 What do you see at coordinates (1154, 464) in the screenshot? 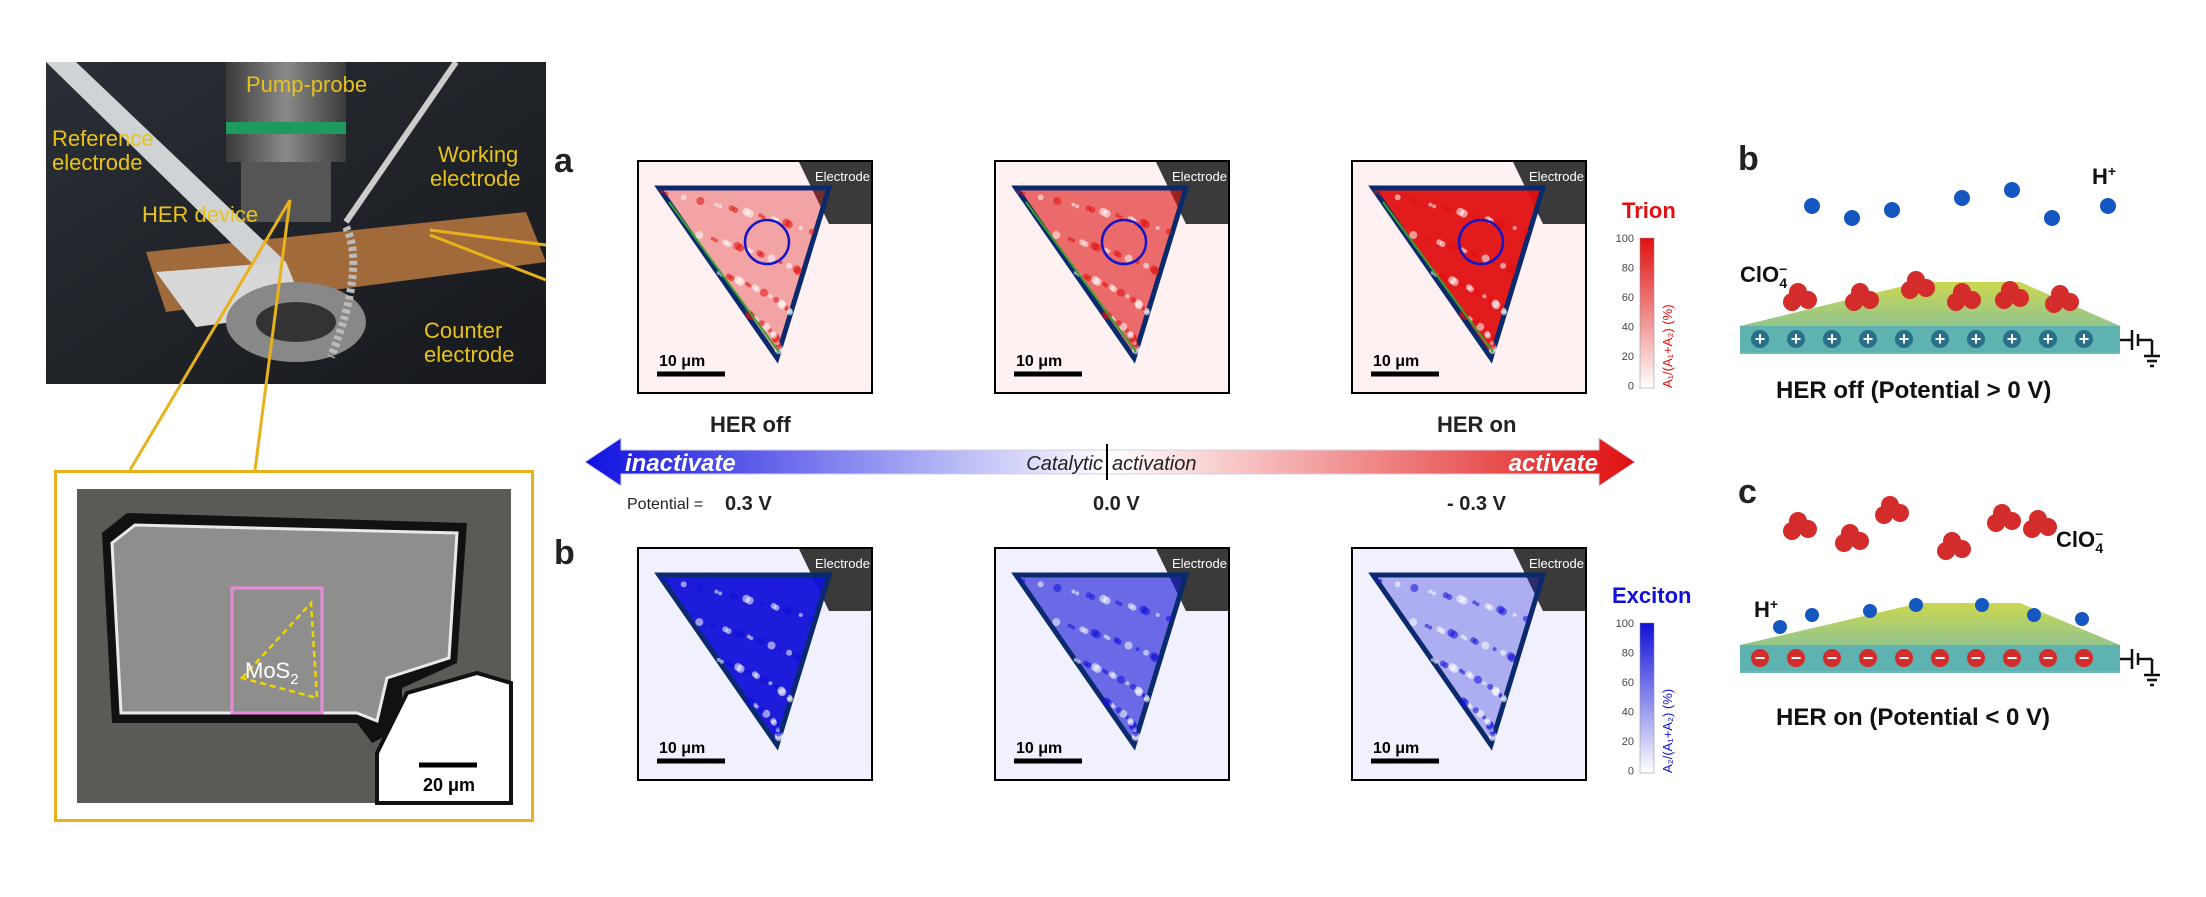
I see `activation-label: activation` at bounding box center [1154, 464].